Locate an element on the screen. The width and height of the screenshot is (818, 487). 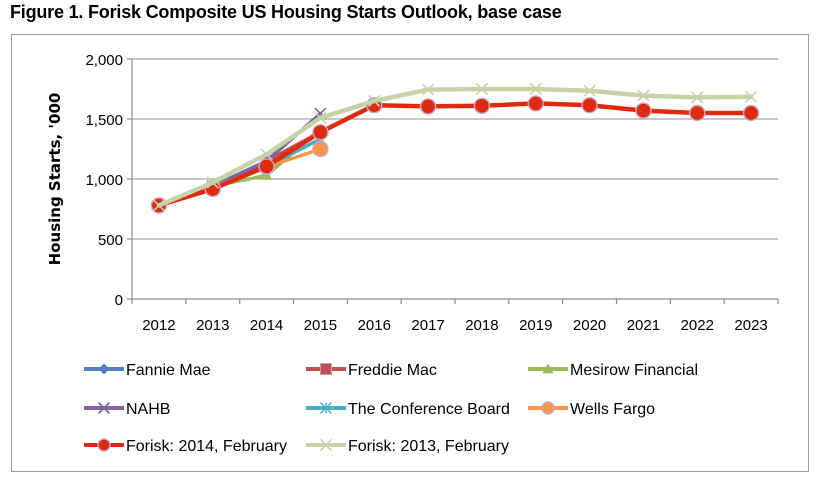
y-tick-labels: 0 500 1,000 1,500 2,000 is located at coordinates (104, 180).